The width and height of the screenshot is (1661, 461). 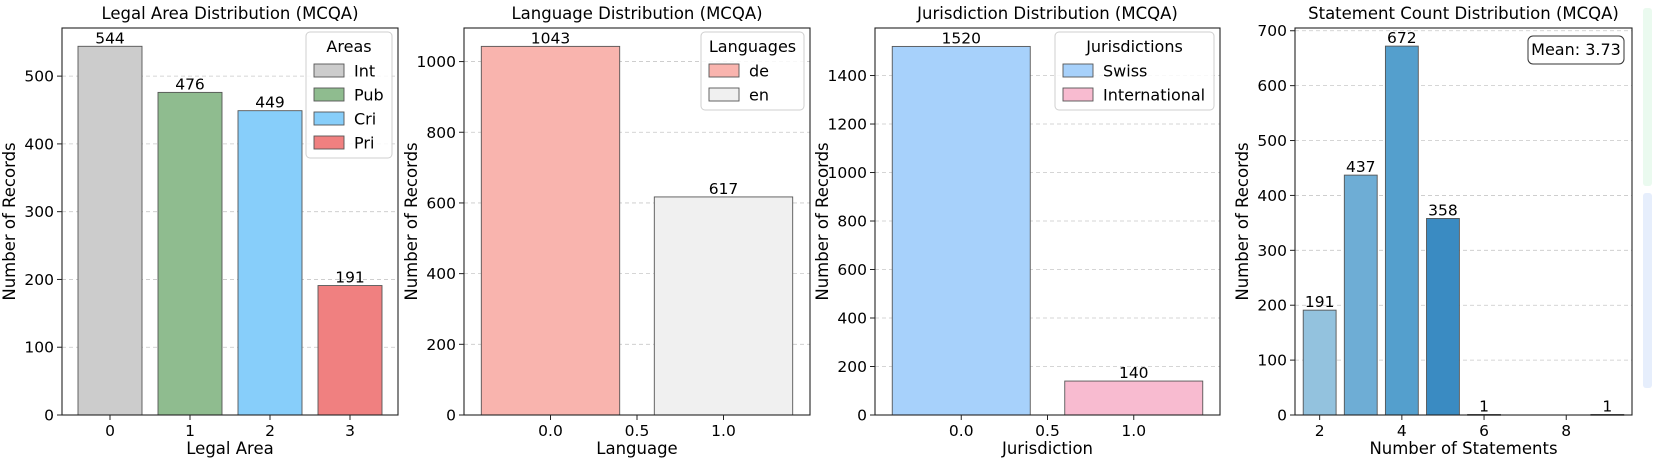 I want to click on legend: Jurisdictions Swiss International, so click(x=1134, y=71).